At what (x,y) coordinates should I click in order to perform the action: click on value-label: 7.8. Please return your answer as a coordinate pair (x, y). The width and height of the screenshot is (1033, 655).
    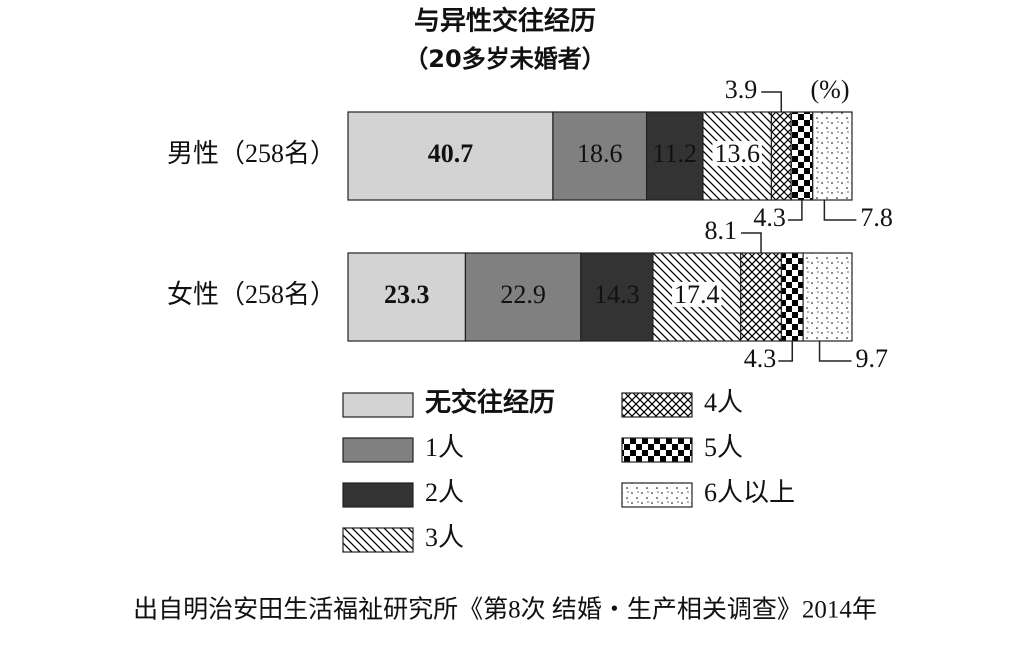
    Looking at the image, I should click on (876, 217).